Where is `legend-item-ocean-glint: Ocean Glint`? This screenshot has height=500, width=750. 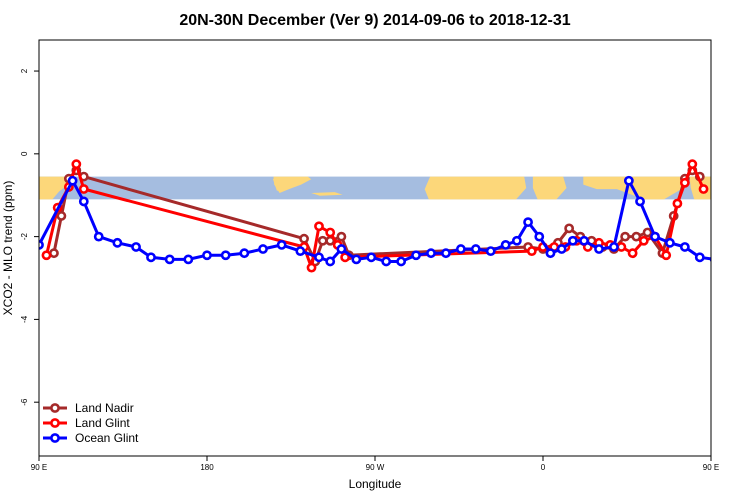 legend-item-ocean-glint: Ocean Glint is located at coordinates (91, 438).